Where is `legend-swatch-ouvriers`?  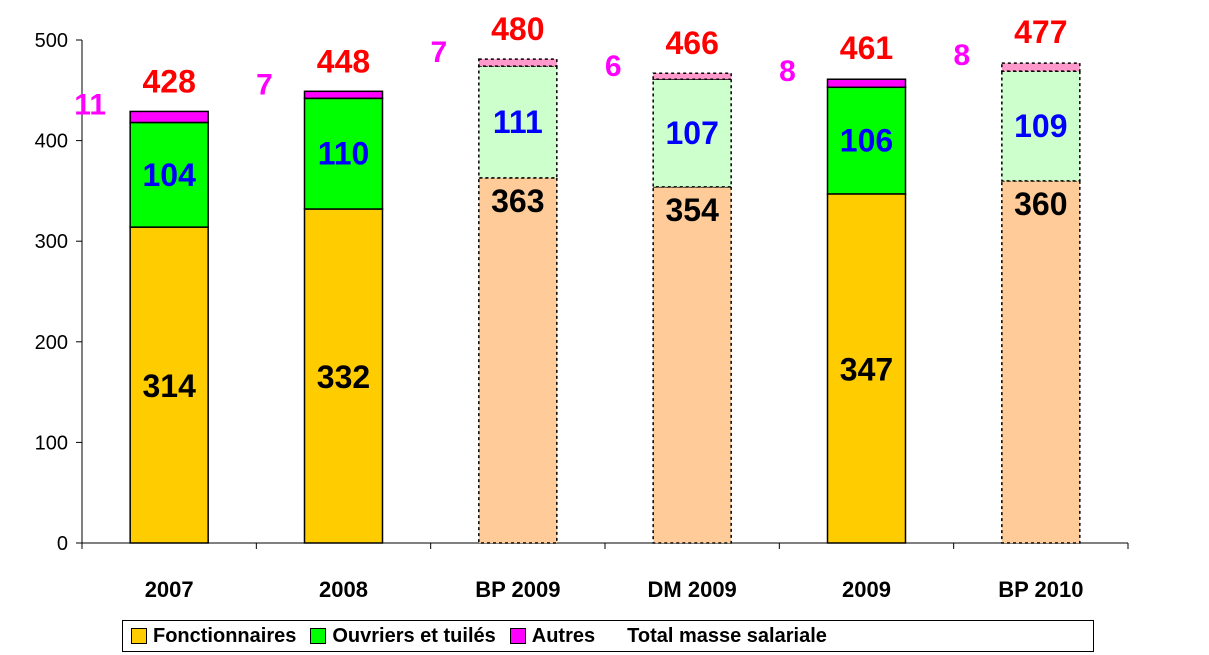 legend-swatch-ouvriers is located at coordinates (318, 636).